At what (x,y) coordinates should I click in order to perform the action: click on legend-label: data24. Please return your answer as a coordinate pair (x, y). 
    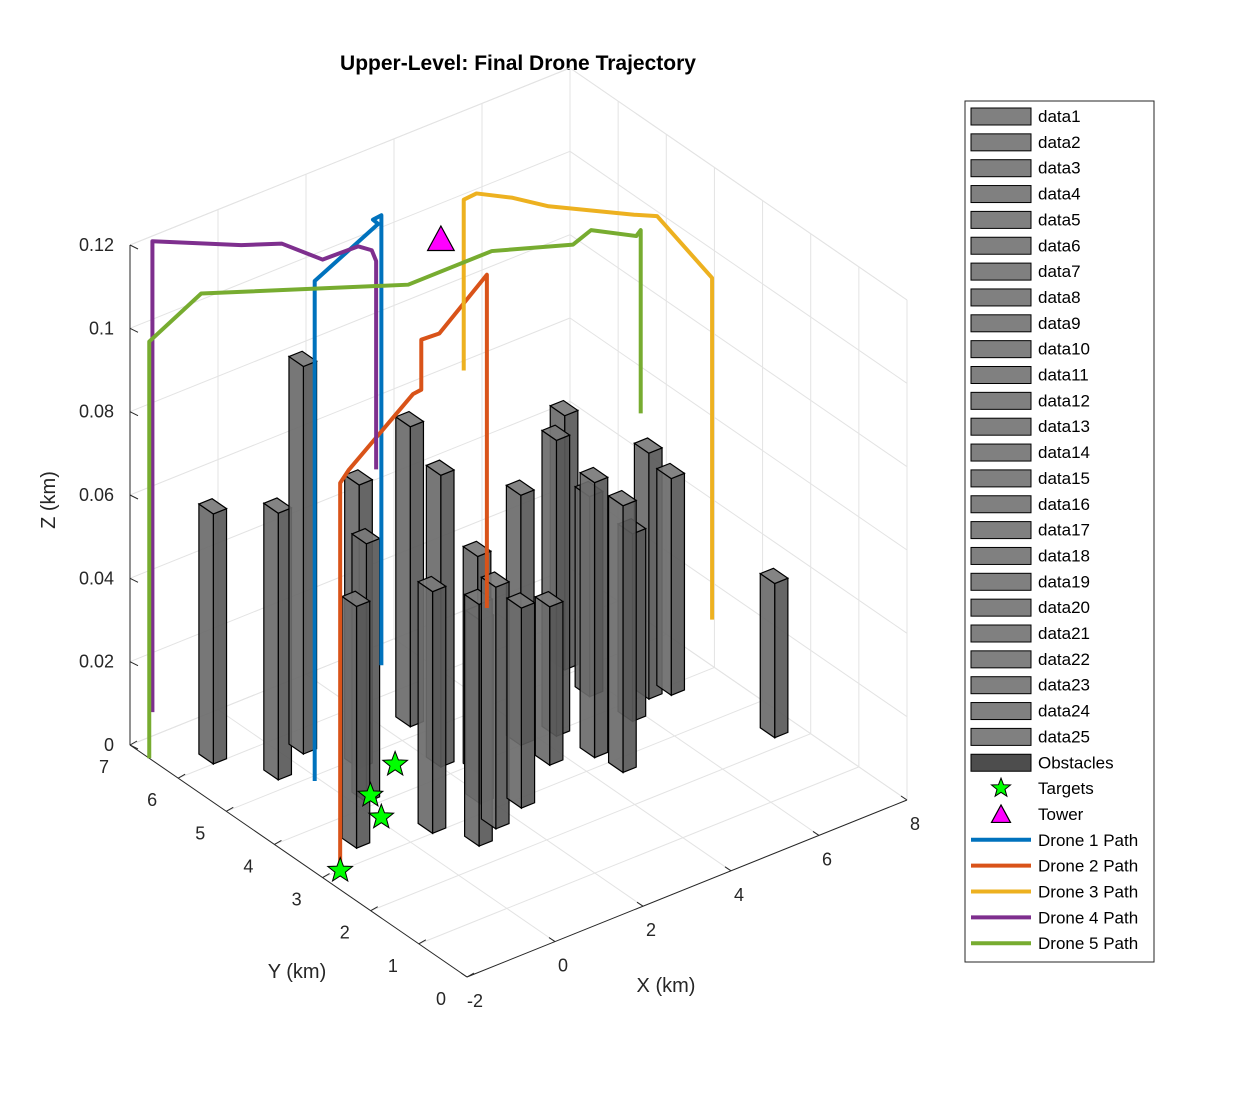
    Looking at the image, I should click on (1064, 711).